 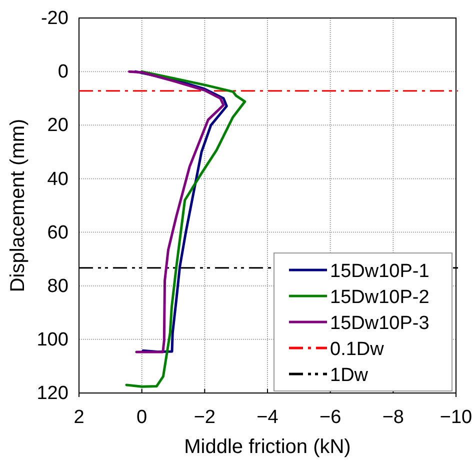 What do you see at coordinates (52, 340) in the screenshot?
I see `y-tick-label: 100` at bounding box center [52, 340].